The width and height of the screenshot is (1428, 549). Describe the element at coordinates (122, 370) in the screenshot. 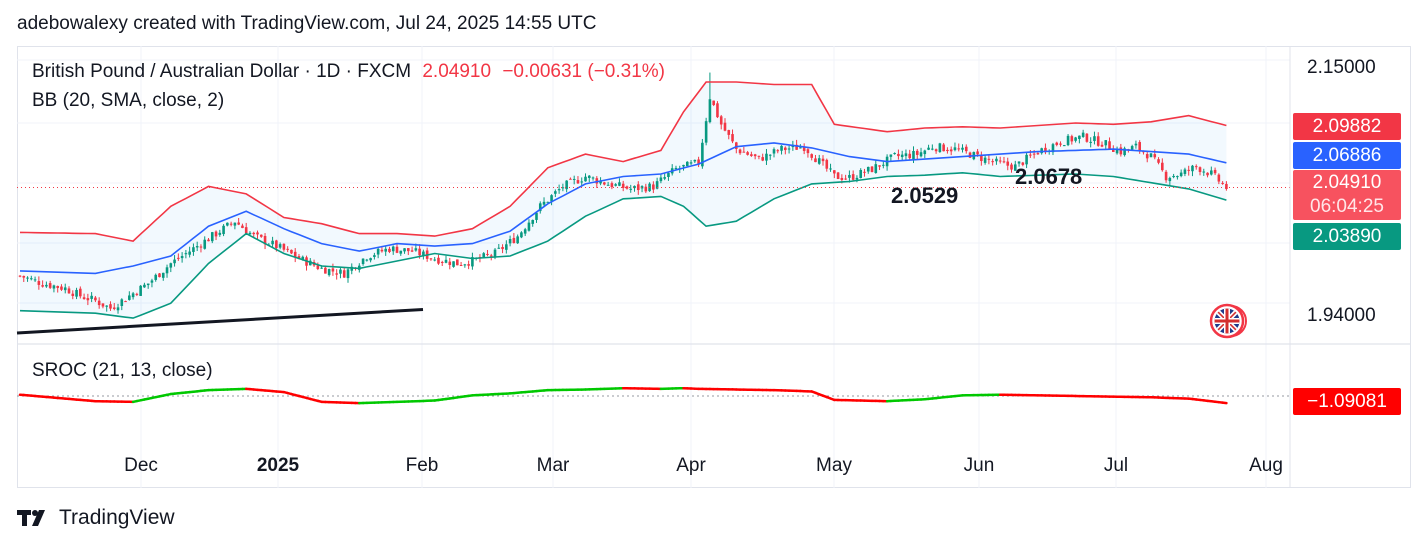

I see `legend-sroc: SROC (21, 13, close)` at that location.